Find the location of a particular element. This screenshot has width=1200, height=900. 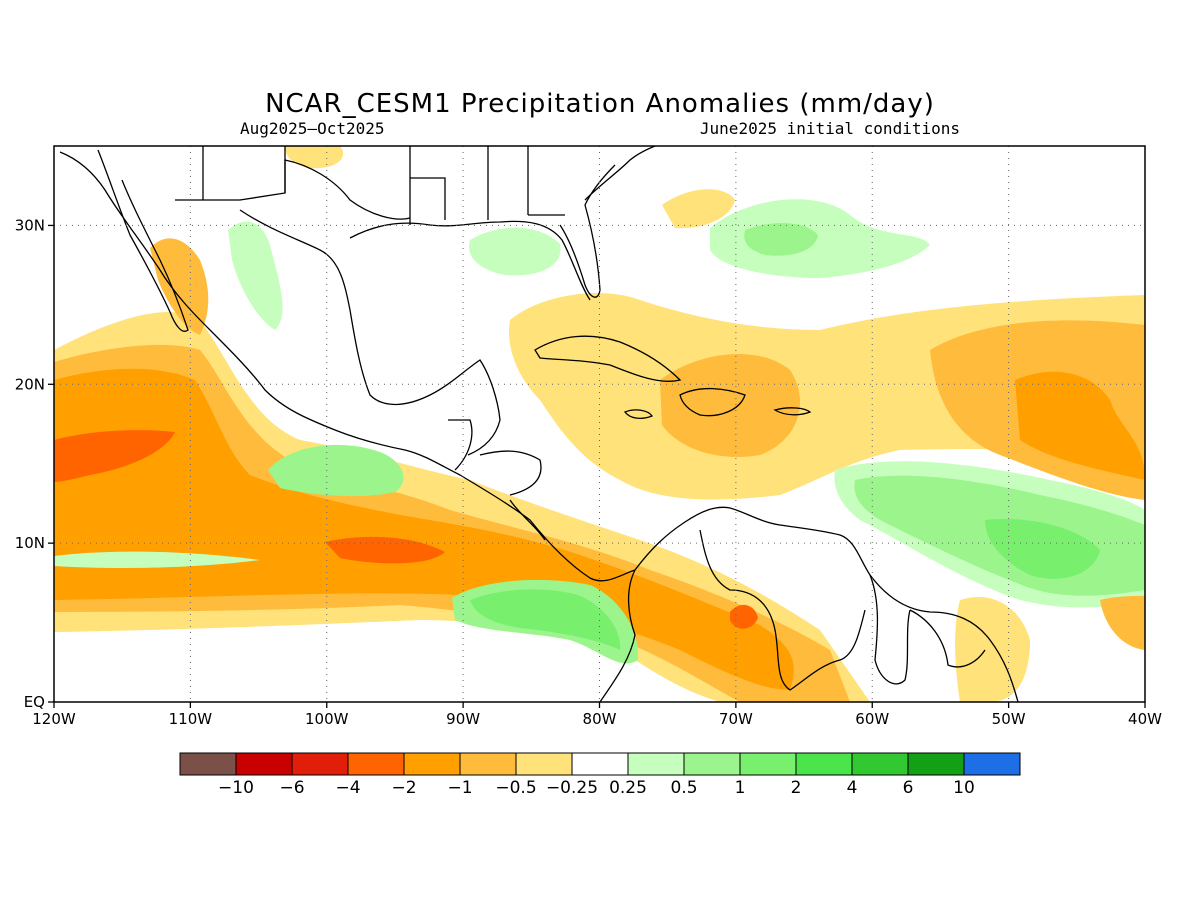

us-gulf-coastline is located at coordinates (470, 260).